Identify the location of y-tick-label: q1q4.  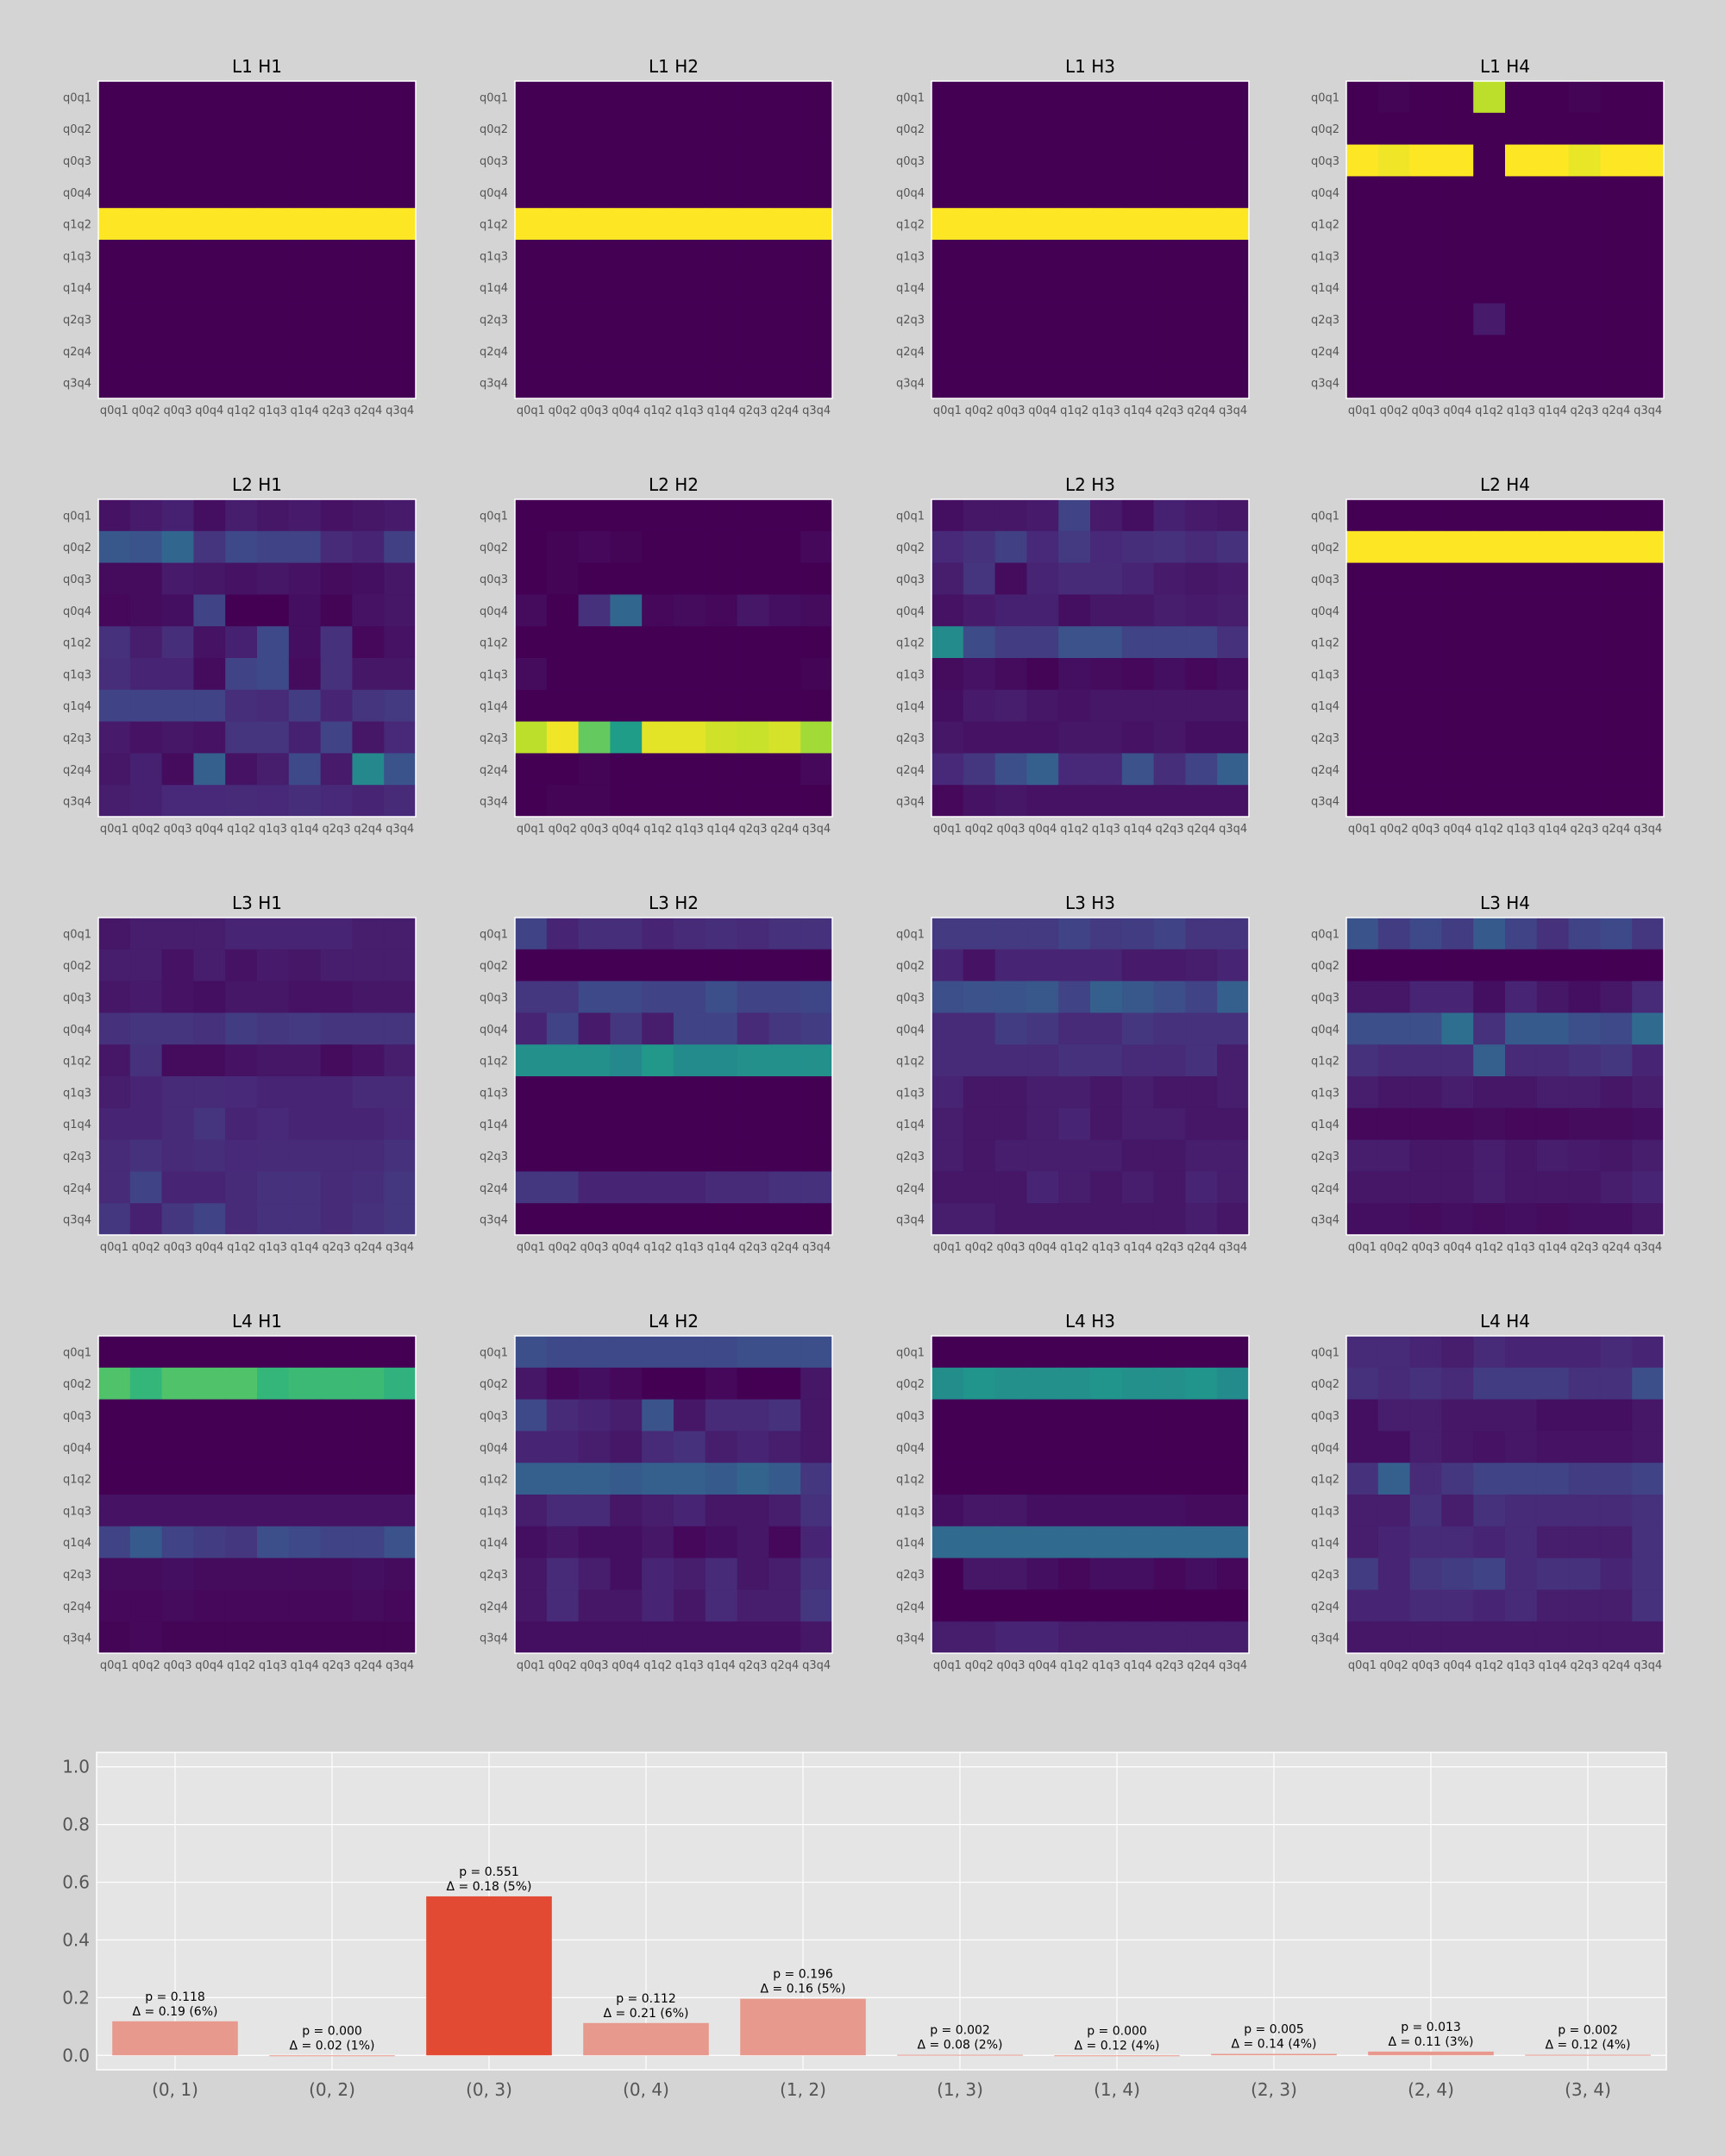
(494, 1125).